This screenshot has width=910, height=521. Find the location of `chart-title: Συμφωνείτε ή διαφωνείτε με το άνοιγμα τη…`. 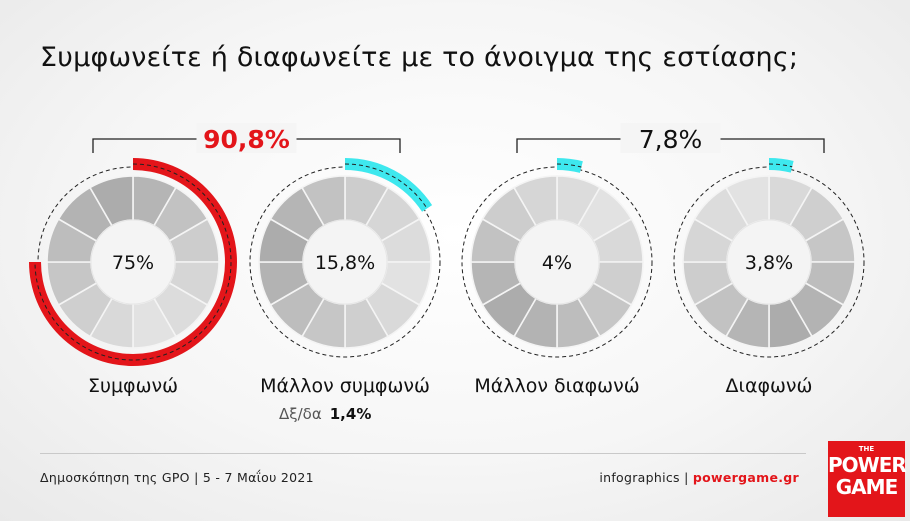

chart-title: Συμφωνείτε ή διαφωνείτε με το άνοιγμα τη… is located at coordinates (419, 57).